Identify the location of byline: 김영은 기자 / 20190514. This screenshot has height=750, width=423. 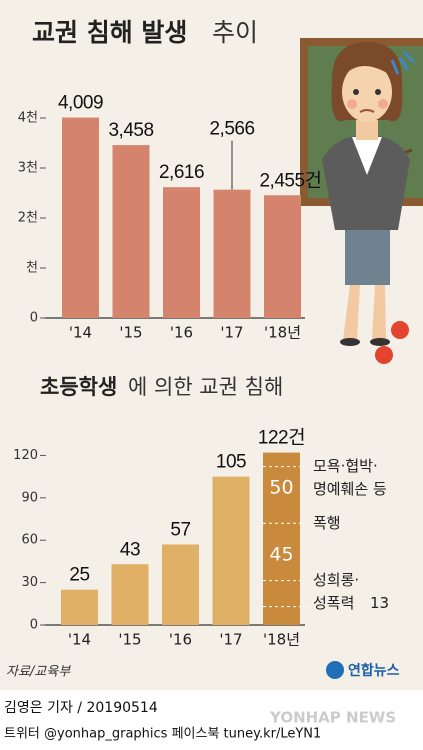
(81, 708).